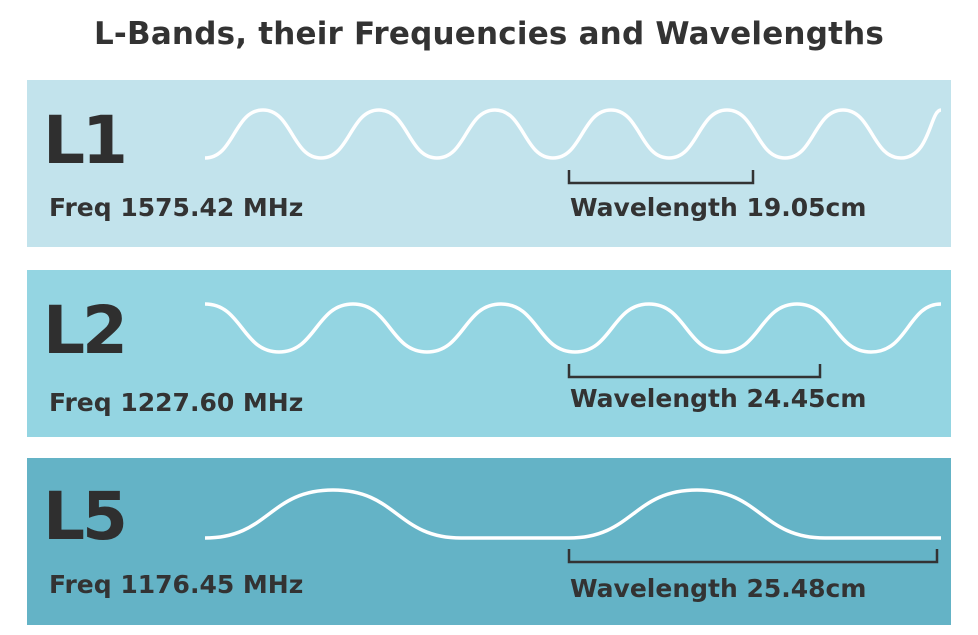 The image size is (978, 635). I want to click on wavelength-label: Wavelength 24.45cm, so click(718, 398).